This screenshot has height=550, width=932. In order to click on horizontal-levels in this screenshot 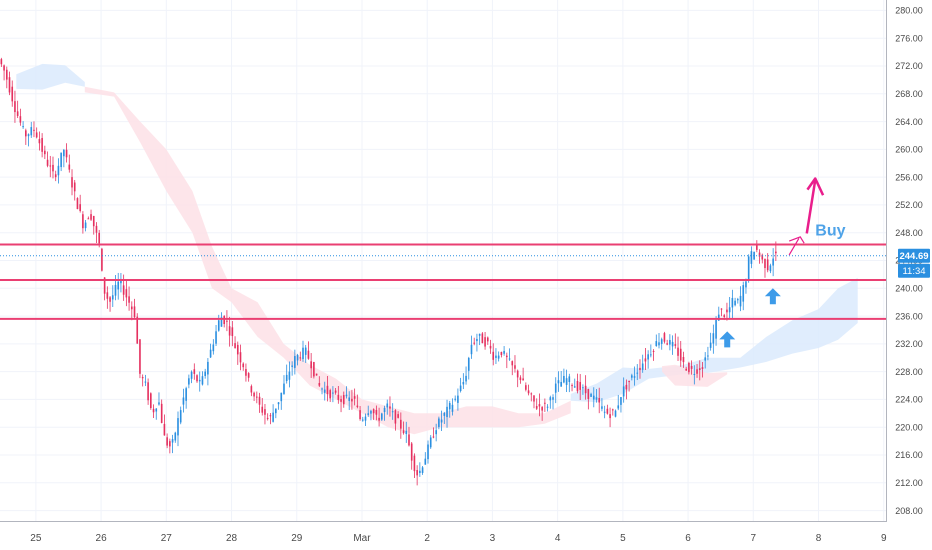, I will do `click(443, 281)`.